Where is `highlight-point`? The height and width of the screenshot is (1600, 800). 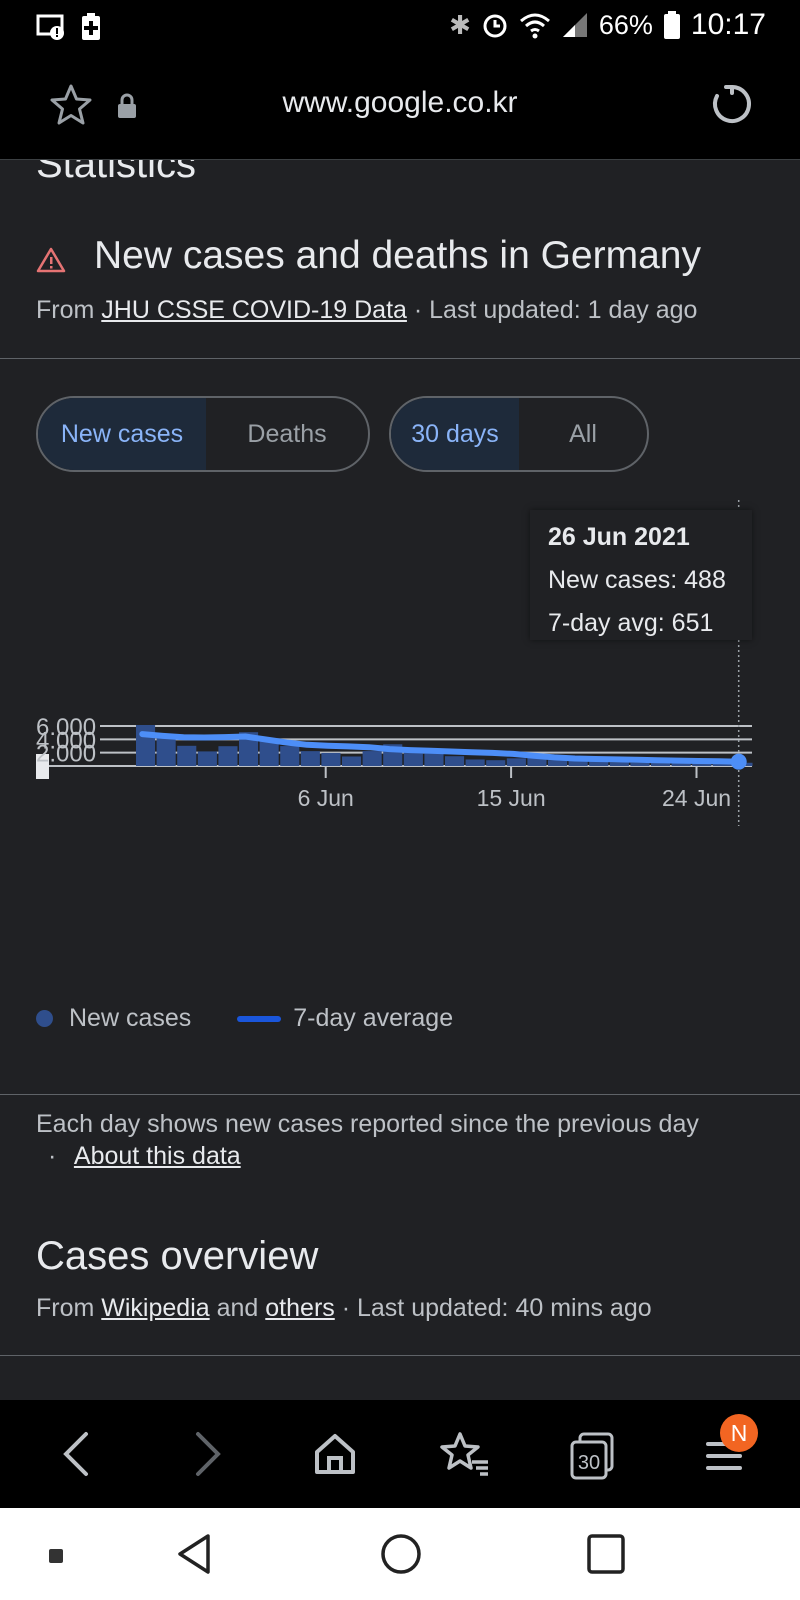
highlight-point is located at coordinates (738, 761).